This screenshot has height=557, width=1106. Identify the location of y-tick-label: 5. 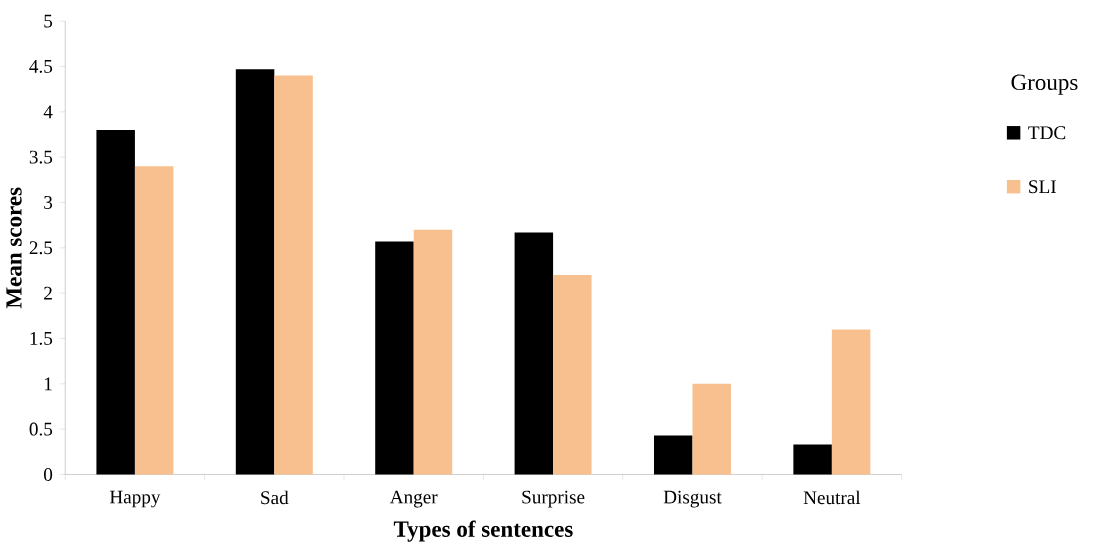
(48, 21).